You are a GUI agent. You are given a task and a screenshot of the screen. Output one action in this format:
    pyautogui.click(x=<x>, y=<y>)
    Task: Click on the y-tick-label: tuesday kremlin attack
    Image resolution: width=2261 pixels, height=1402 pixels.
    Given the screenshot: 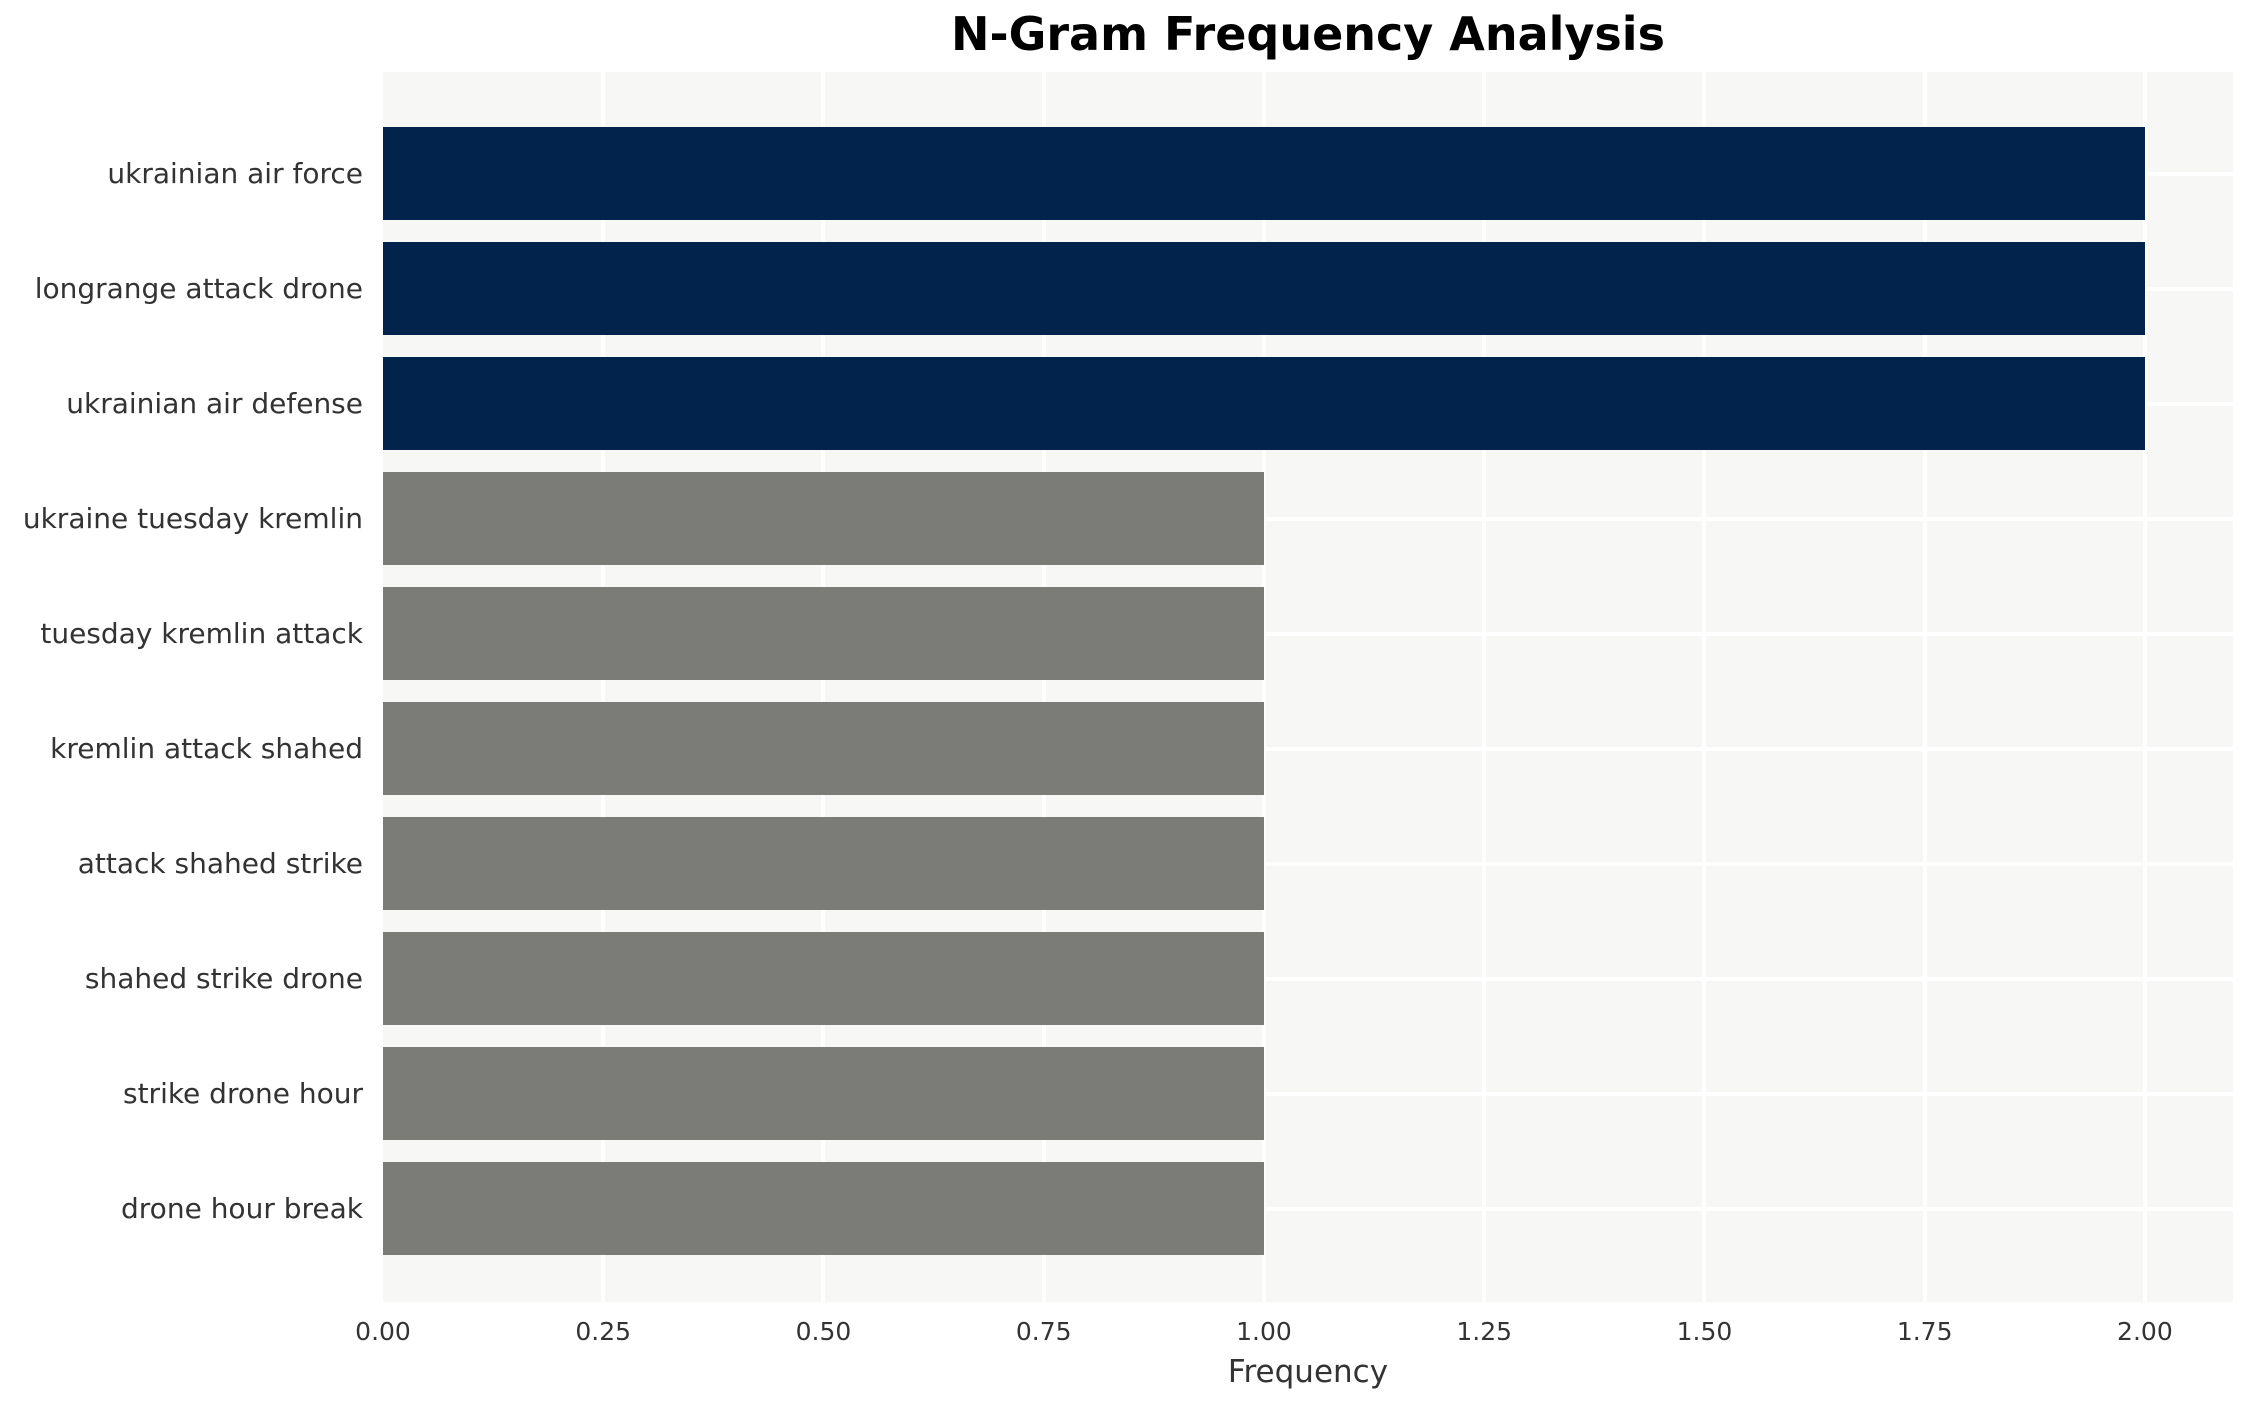 What is the action you would take?
    pyautogui.click(x=201, y=633)
    